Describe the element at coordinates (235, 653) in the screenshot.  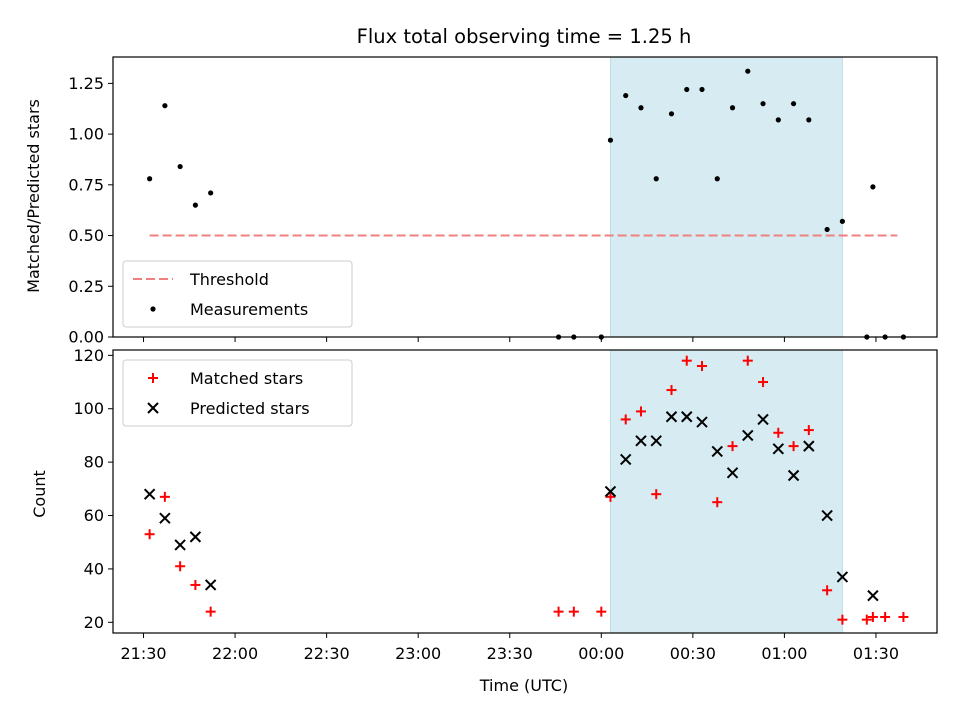
I see `xtick-label-1: 22:00` at that location.